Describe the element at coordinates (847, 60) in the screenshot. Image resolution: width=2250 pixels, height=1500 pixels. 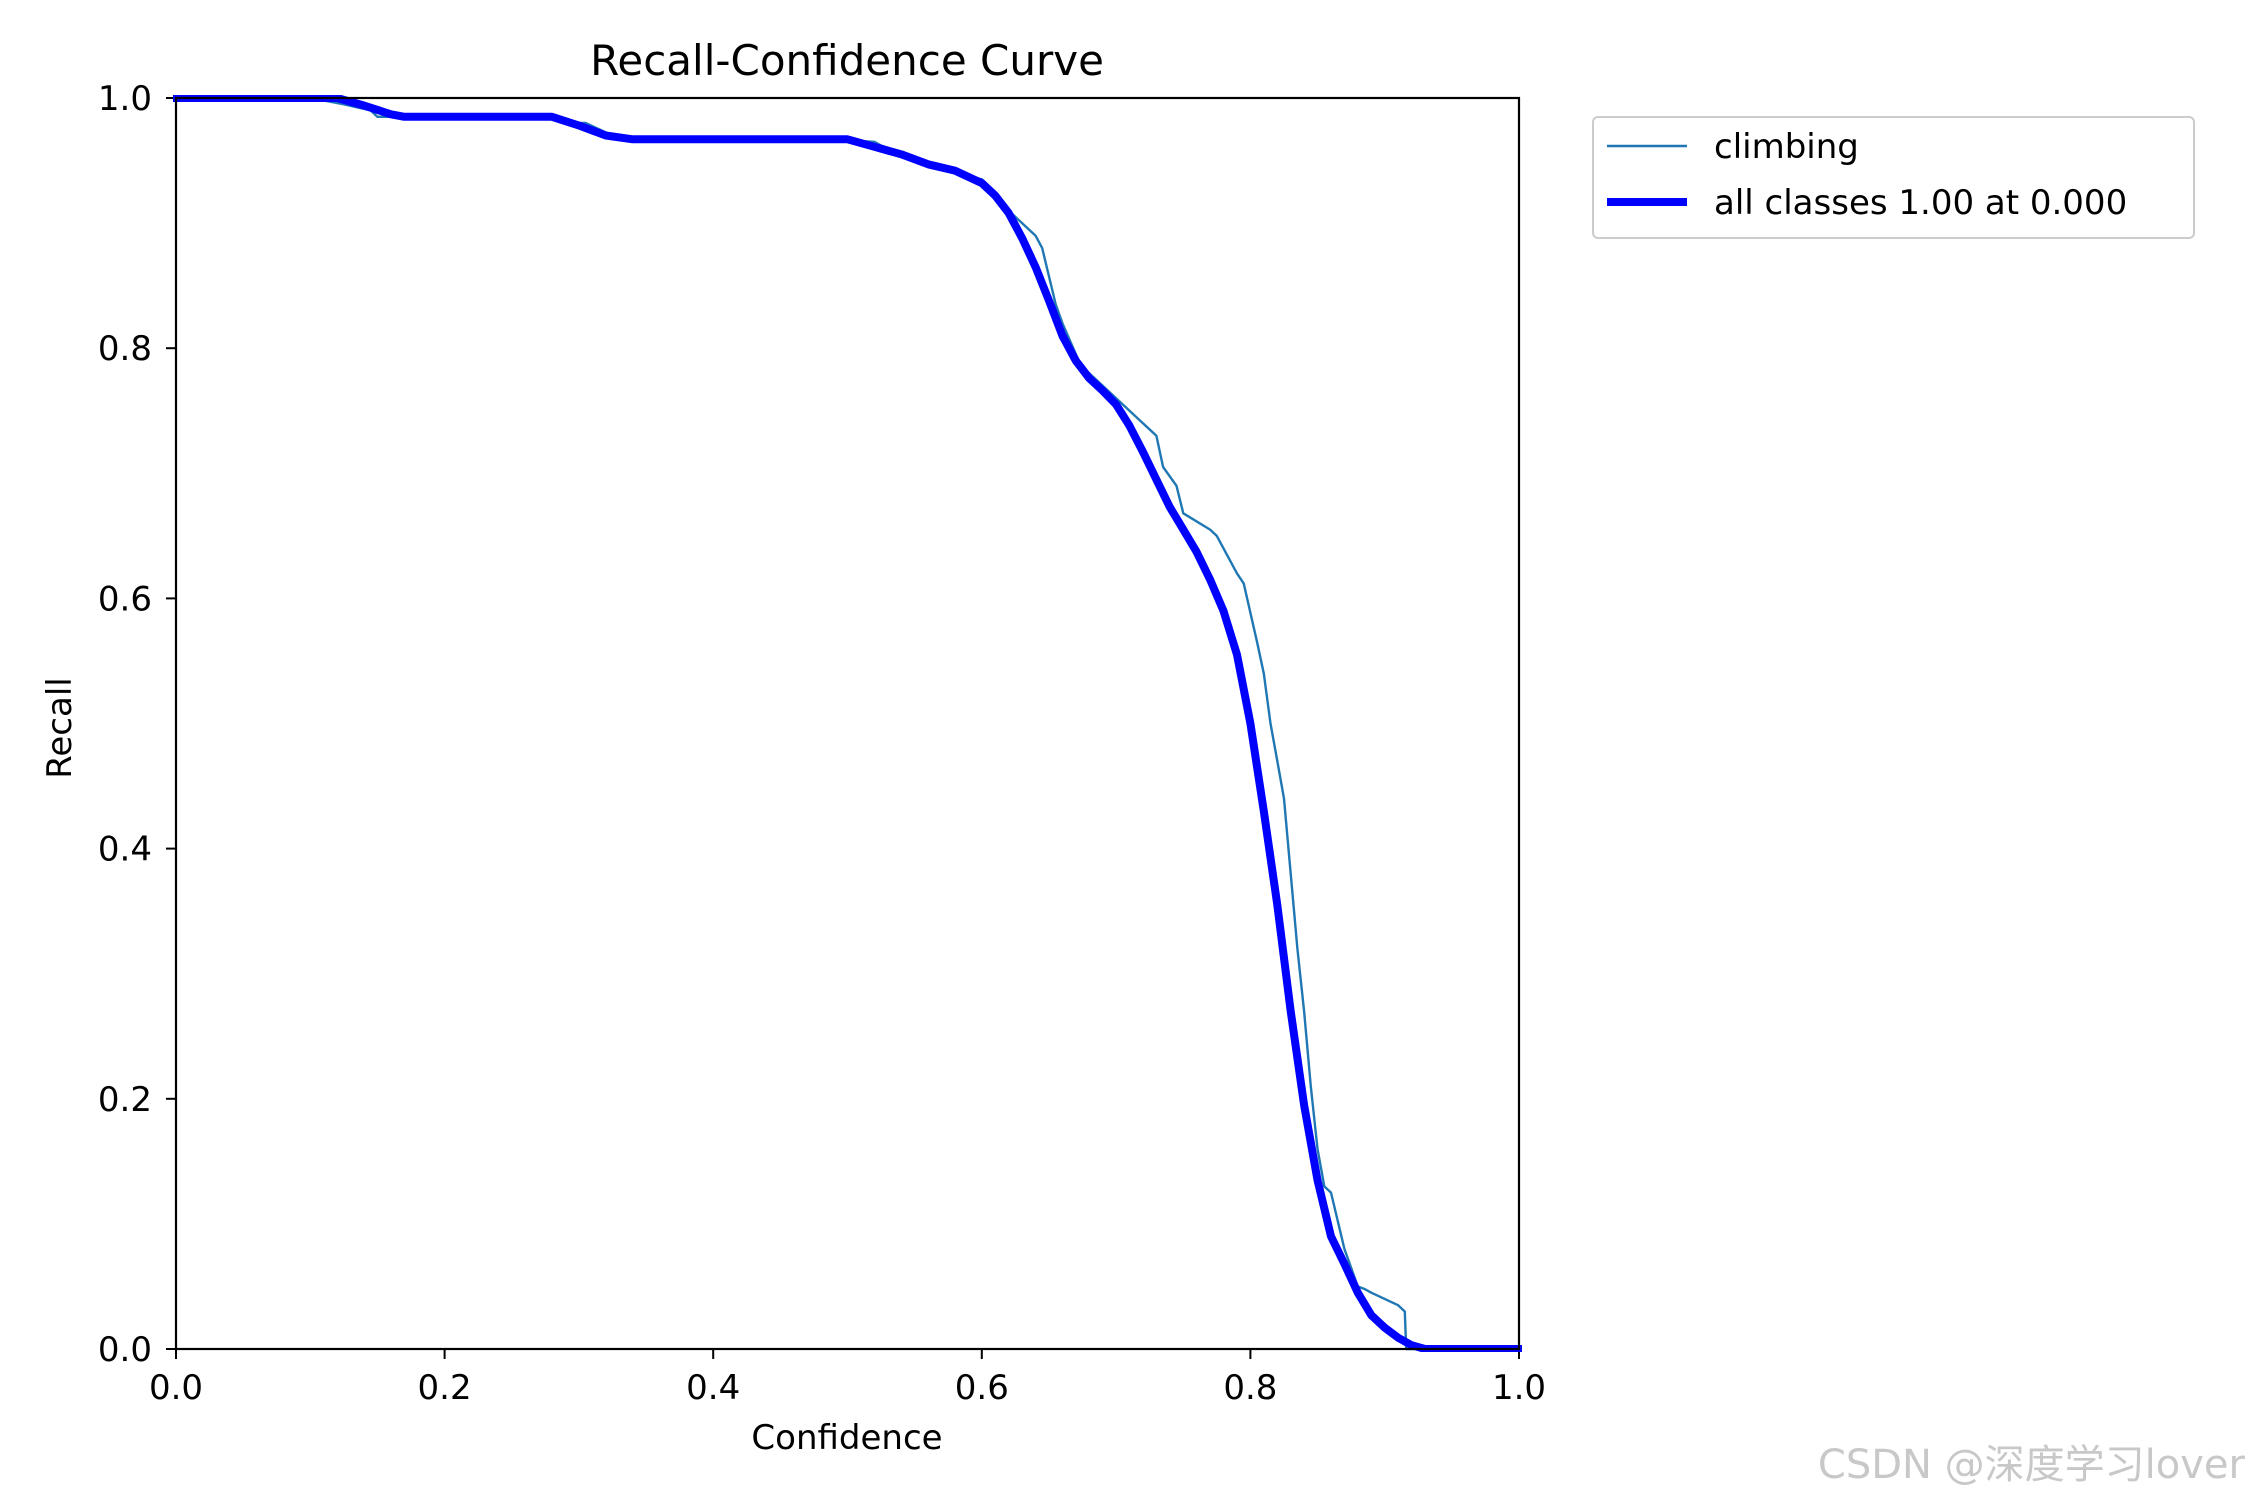
I see `chart-title: Recall-Confidence Curve` at that location.